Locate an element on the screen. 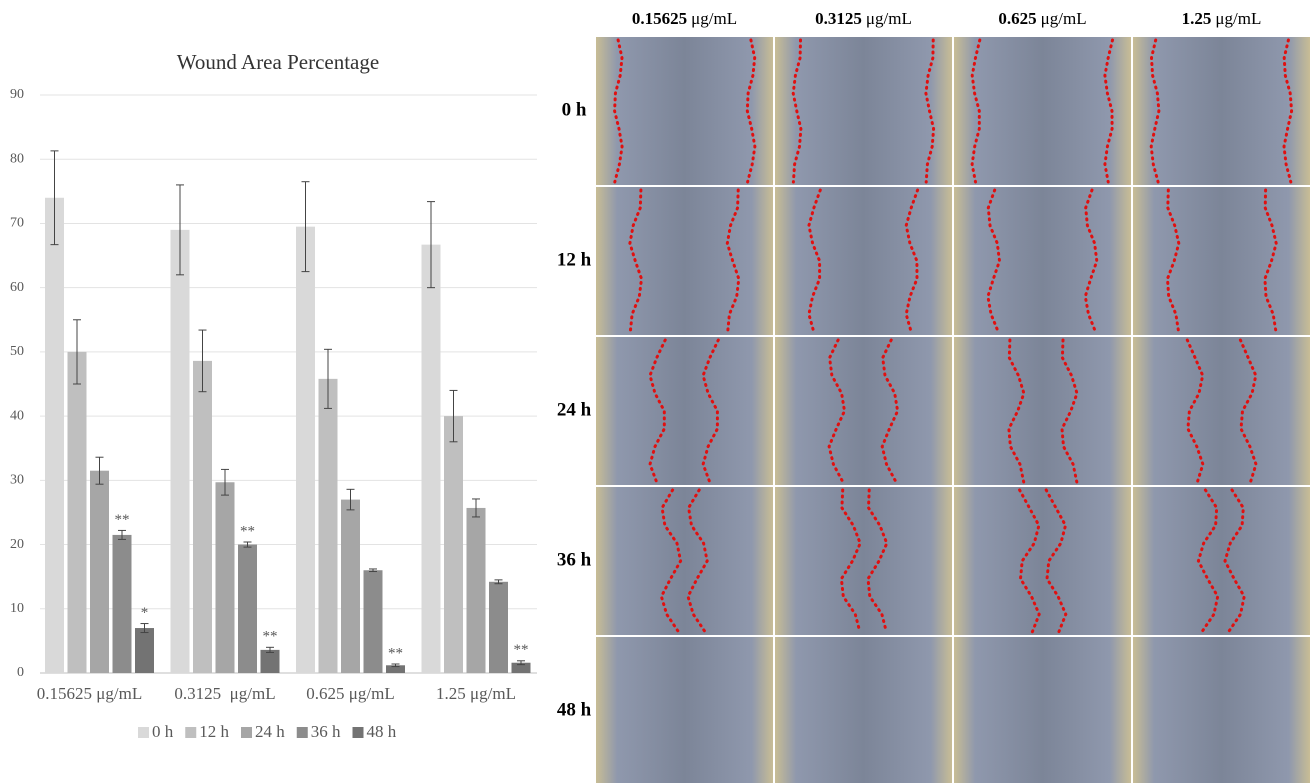 Image resolution: width=1312 pixels, height=783 pixels. column-header: 1.25 μg/mL is located at coordinates (1222, 18).